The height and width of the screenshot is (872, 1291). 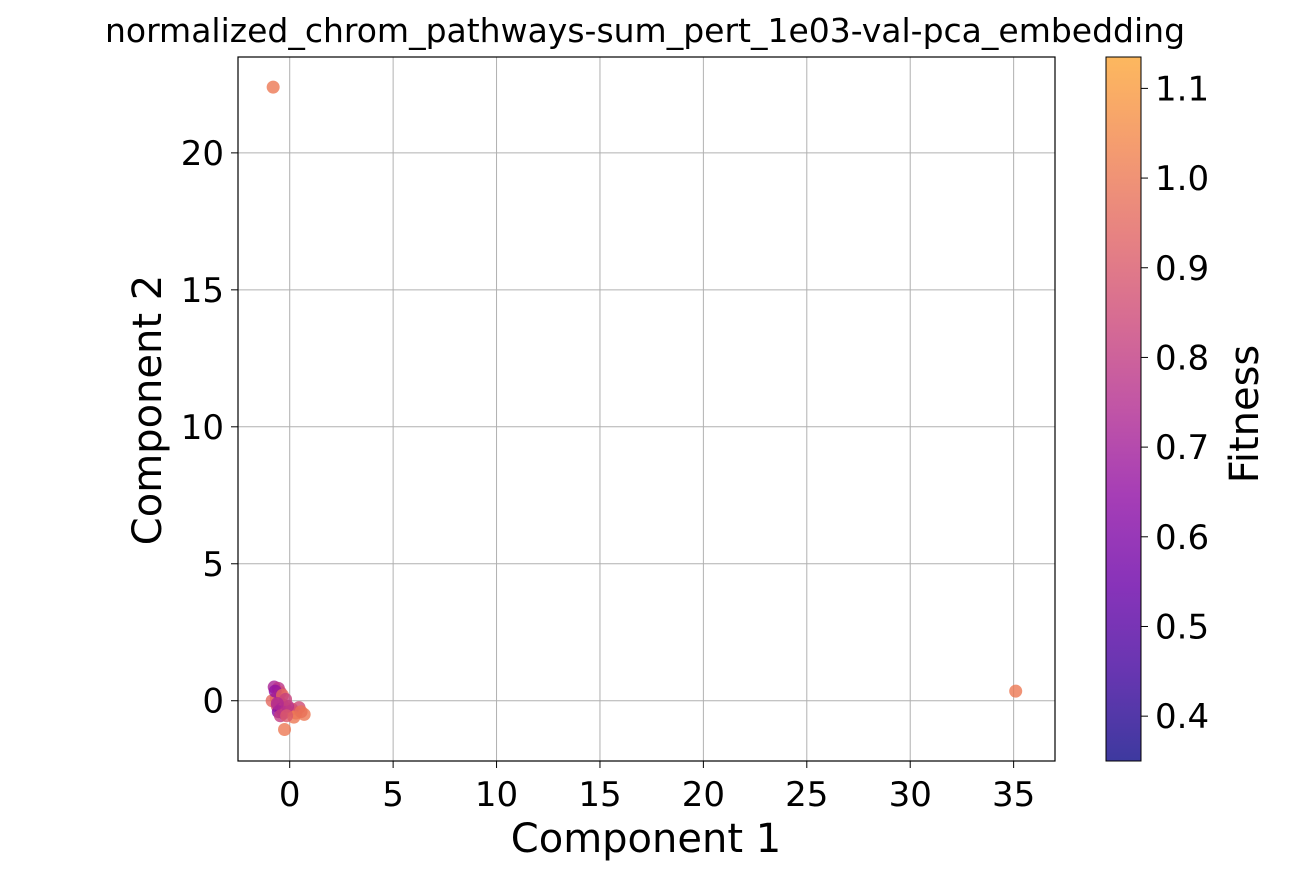 I want to click on colorbar-tick-label: 1.1, so click(x=1182, y=89).